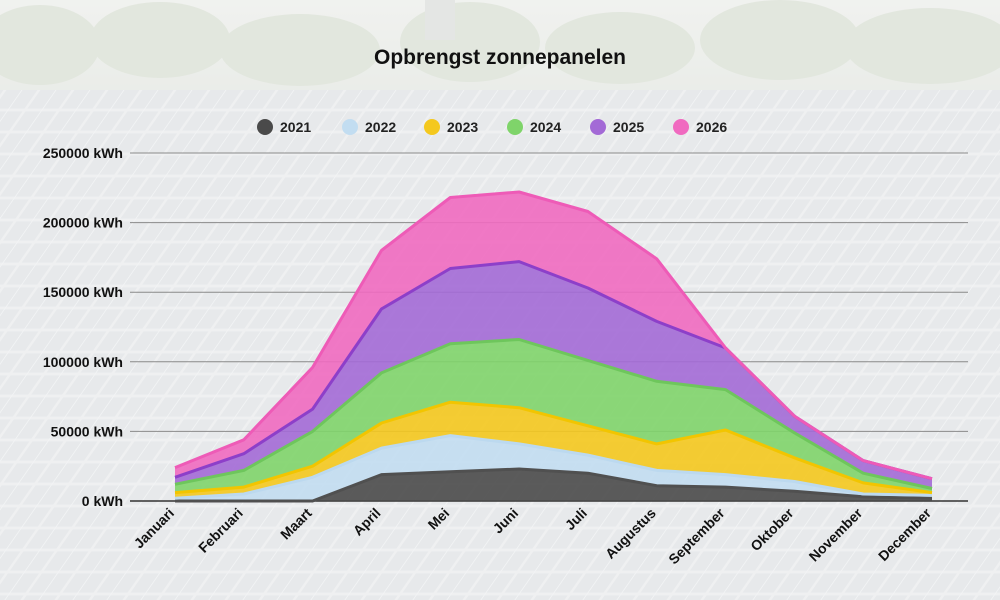 Image resolution: width=1000 pixels, height=600 pixels. What do you see at coordinates (83, 292) in the screenshot?
I see `y-tick-label: 150000 kWh` at bounding box center [83, 292].